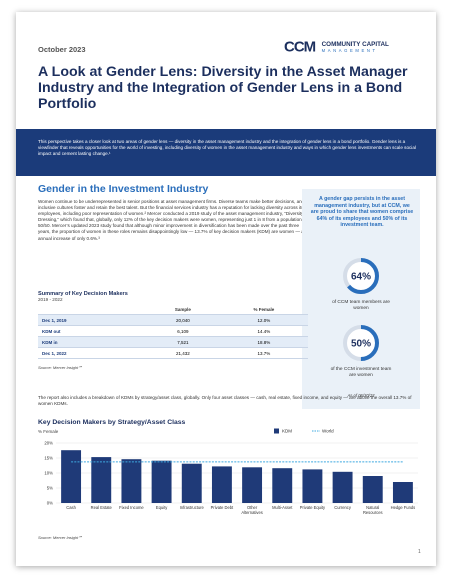  I want to click on table-cell: 14.4%, so click(263, 331).